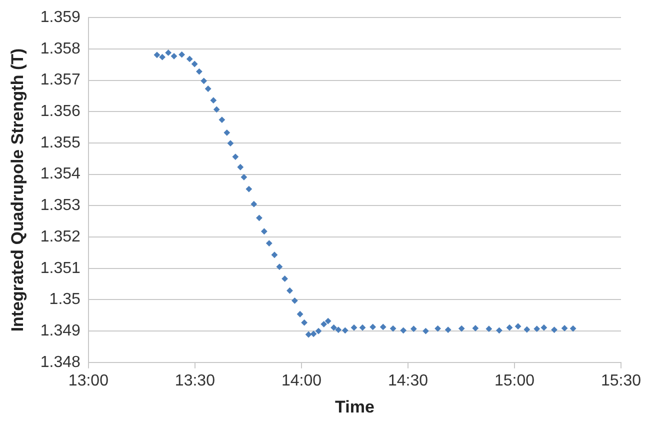 The width and height of the screenshot is (649, 426). I want to click on x-tick-label: 14:00, so click(301, 381).